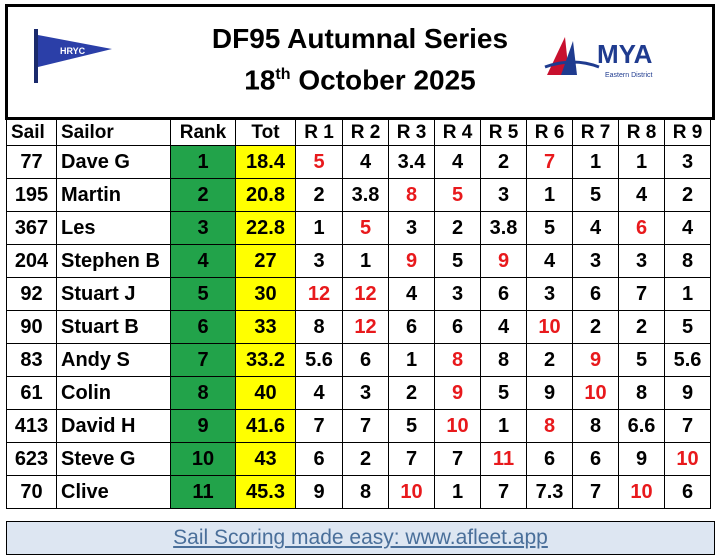 The width and height of the screenshot is (721, 559). What do you see at coordinates (503, 459) in the screenshot?
I see `race-score: 11` at bounding box center [503, 459].